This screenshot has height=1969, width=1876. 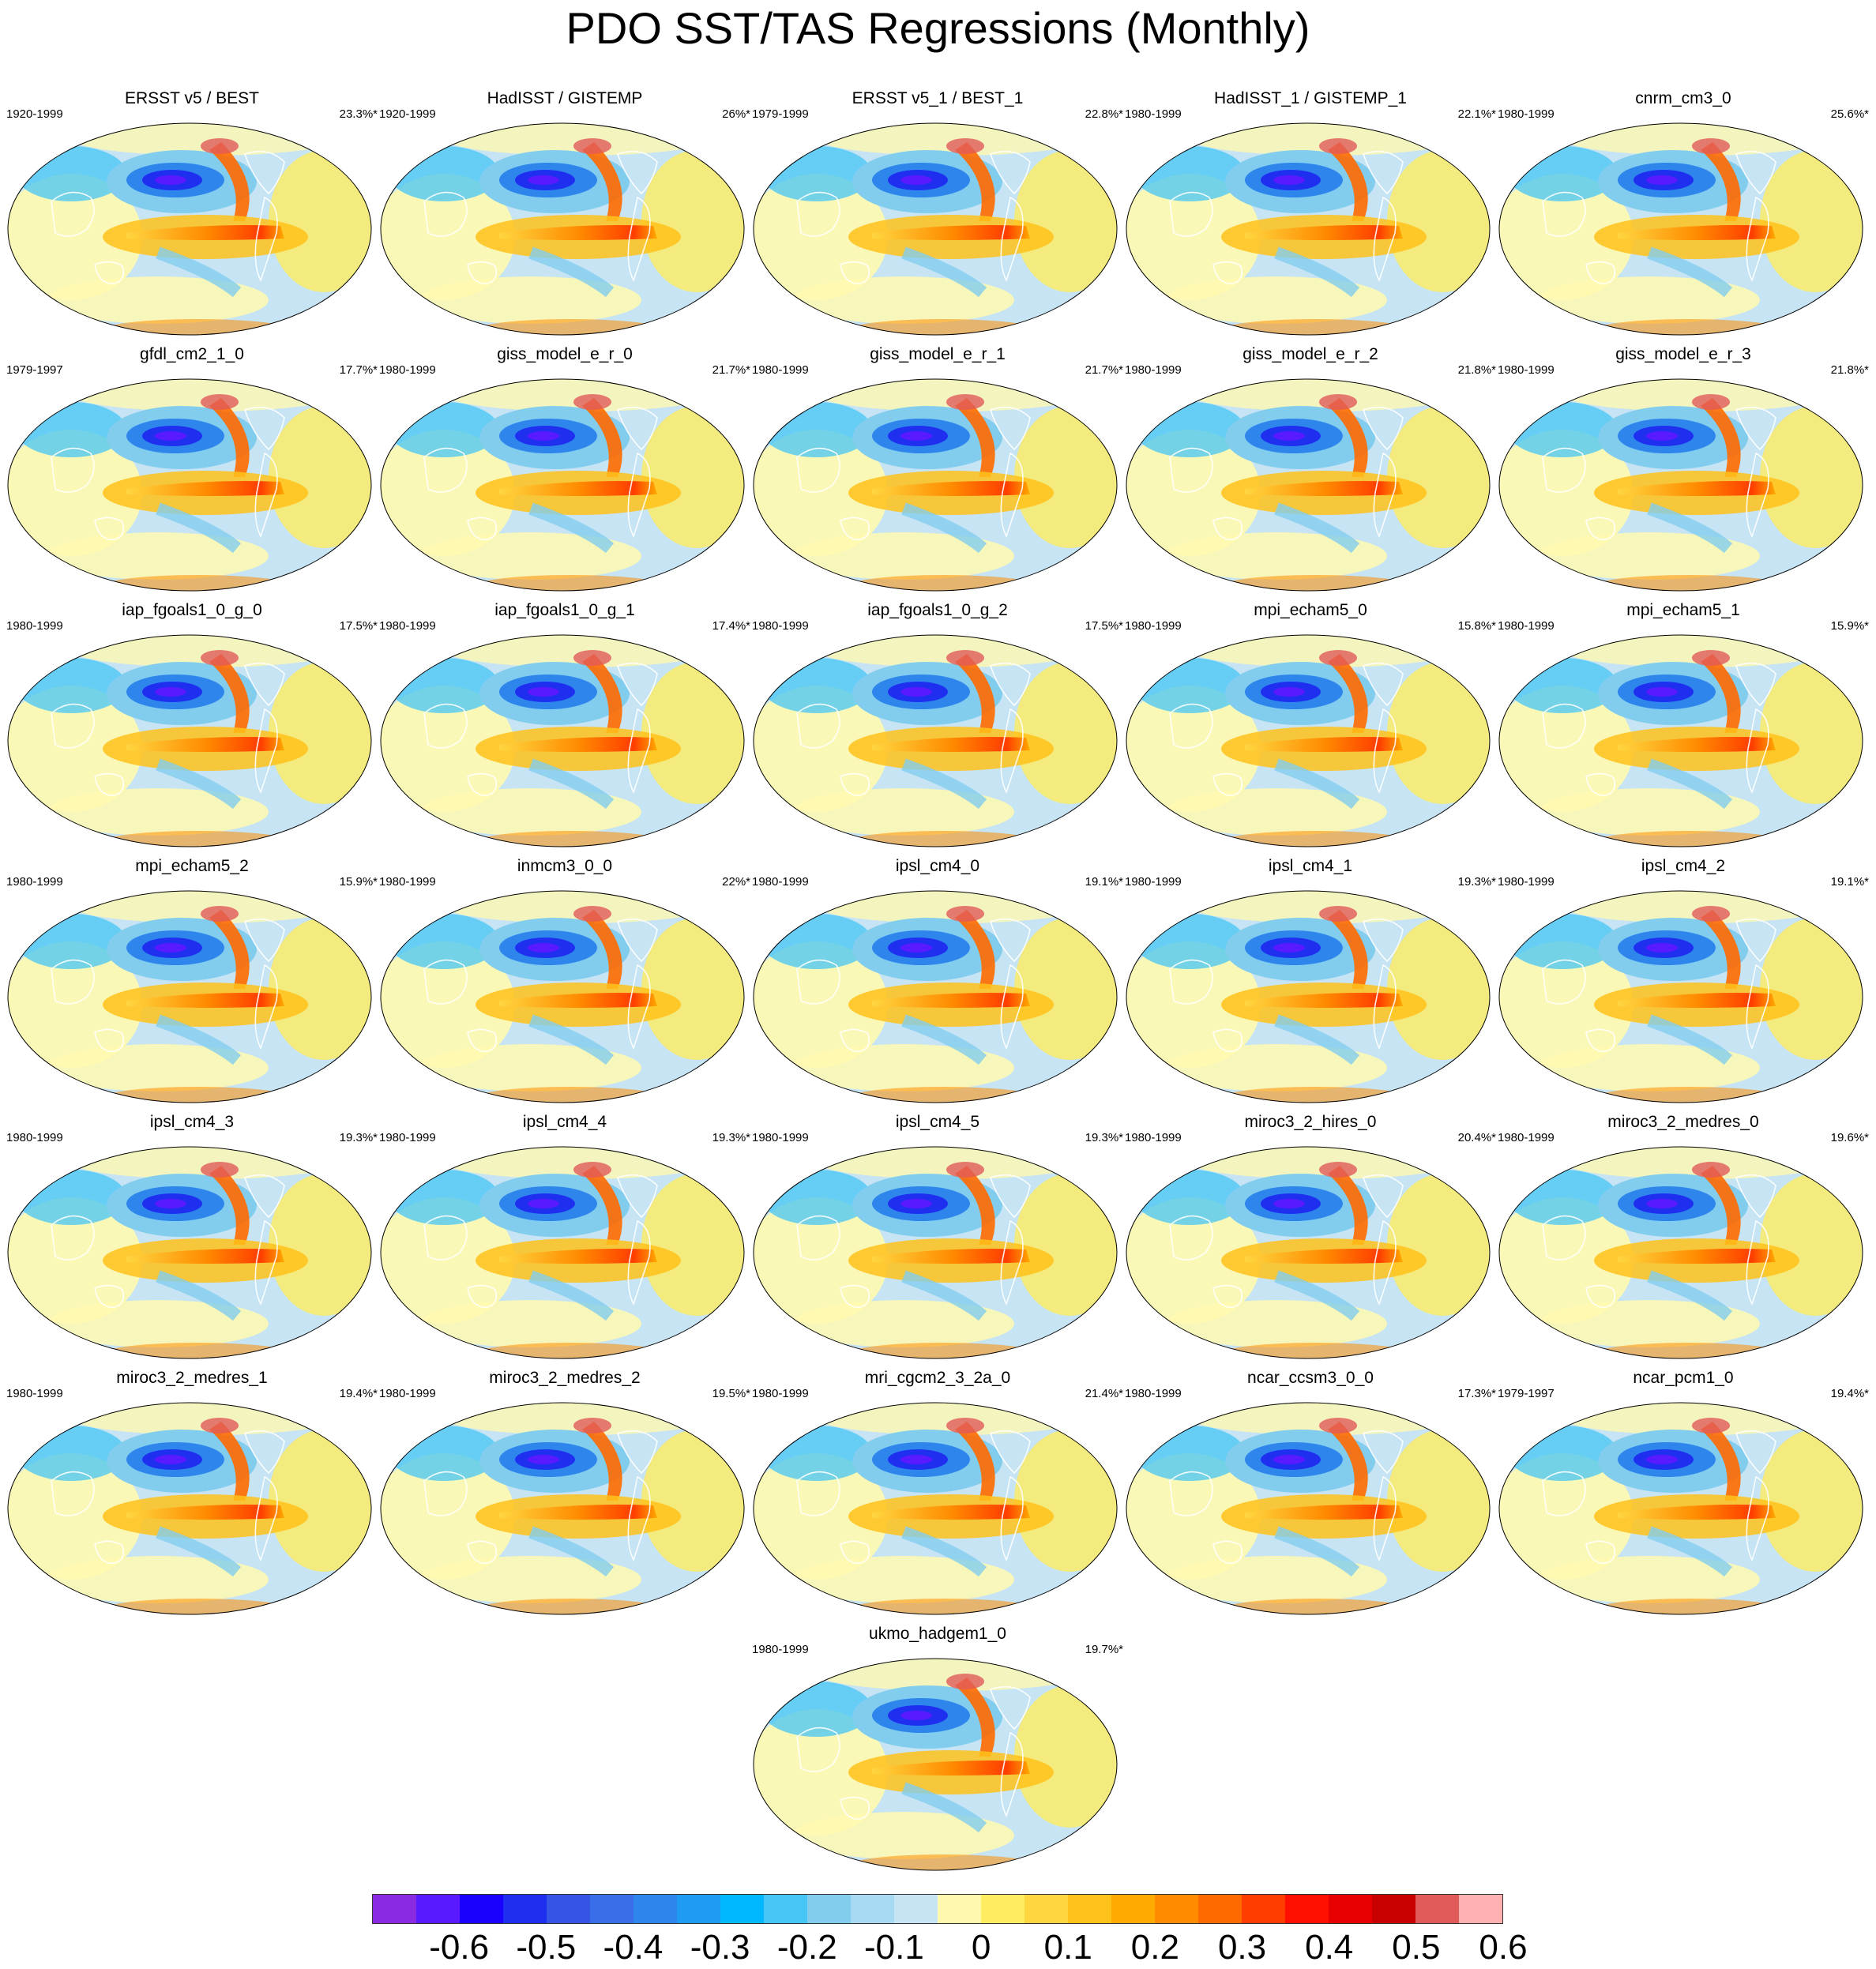 What do you see at coordinates (1310, 1122) in the screenshot?
I see `panel-title: miroc3_2_hires_0` at bounding box center [1310, 1122].